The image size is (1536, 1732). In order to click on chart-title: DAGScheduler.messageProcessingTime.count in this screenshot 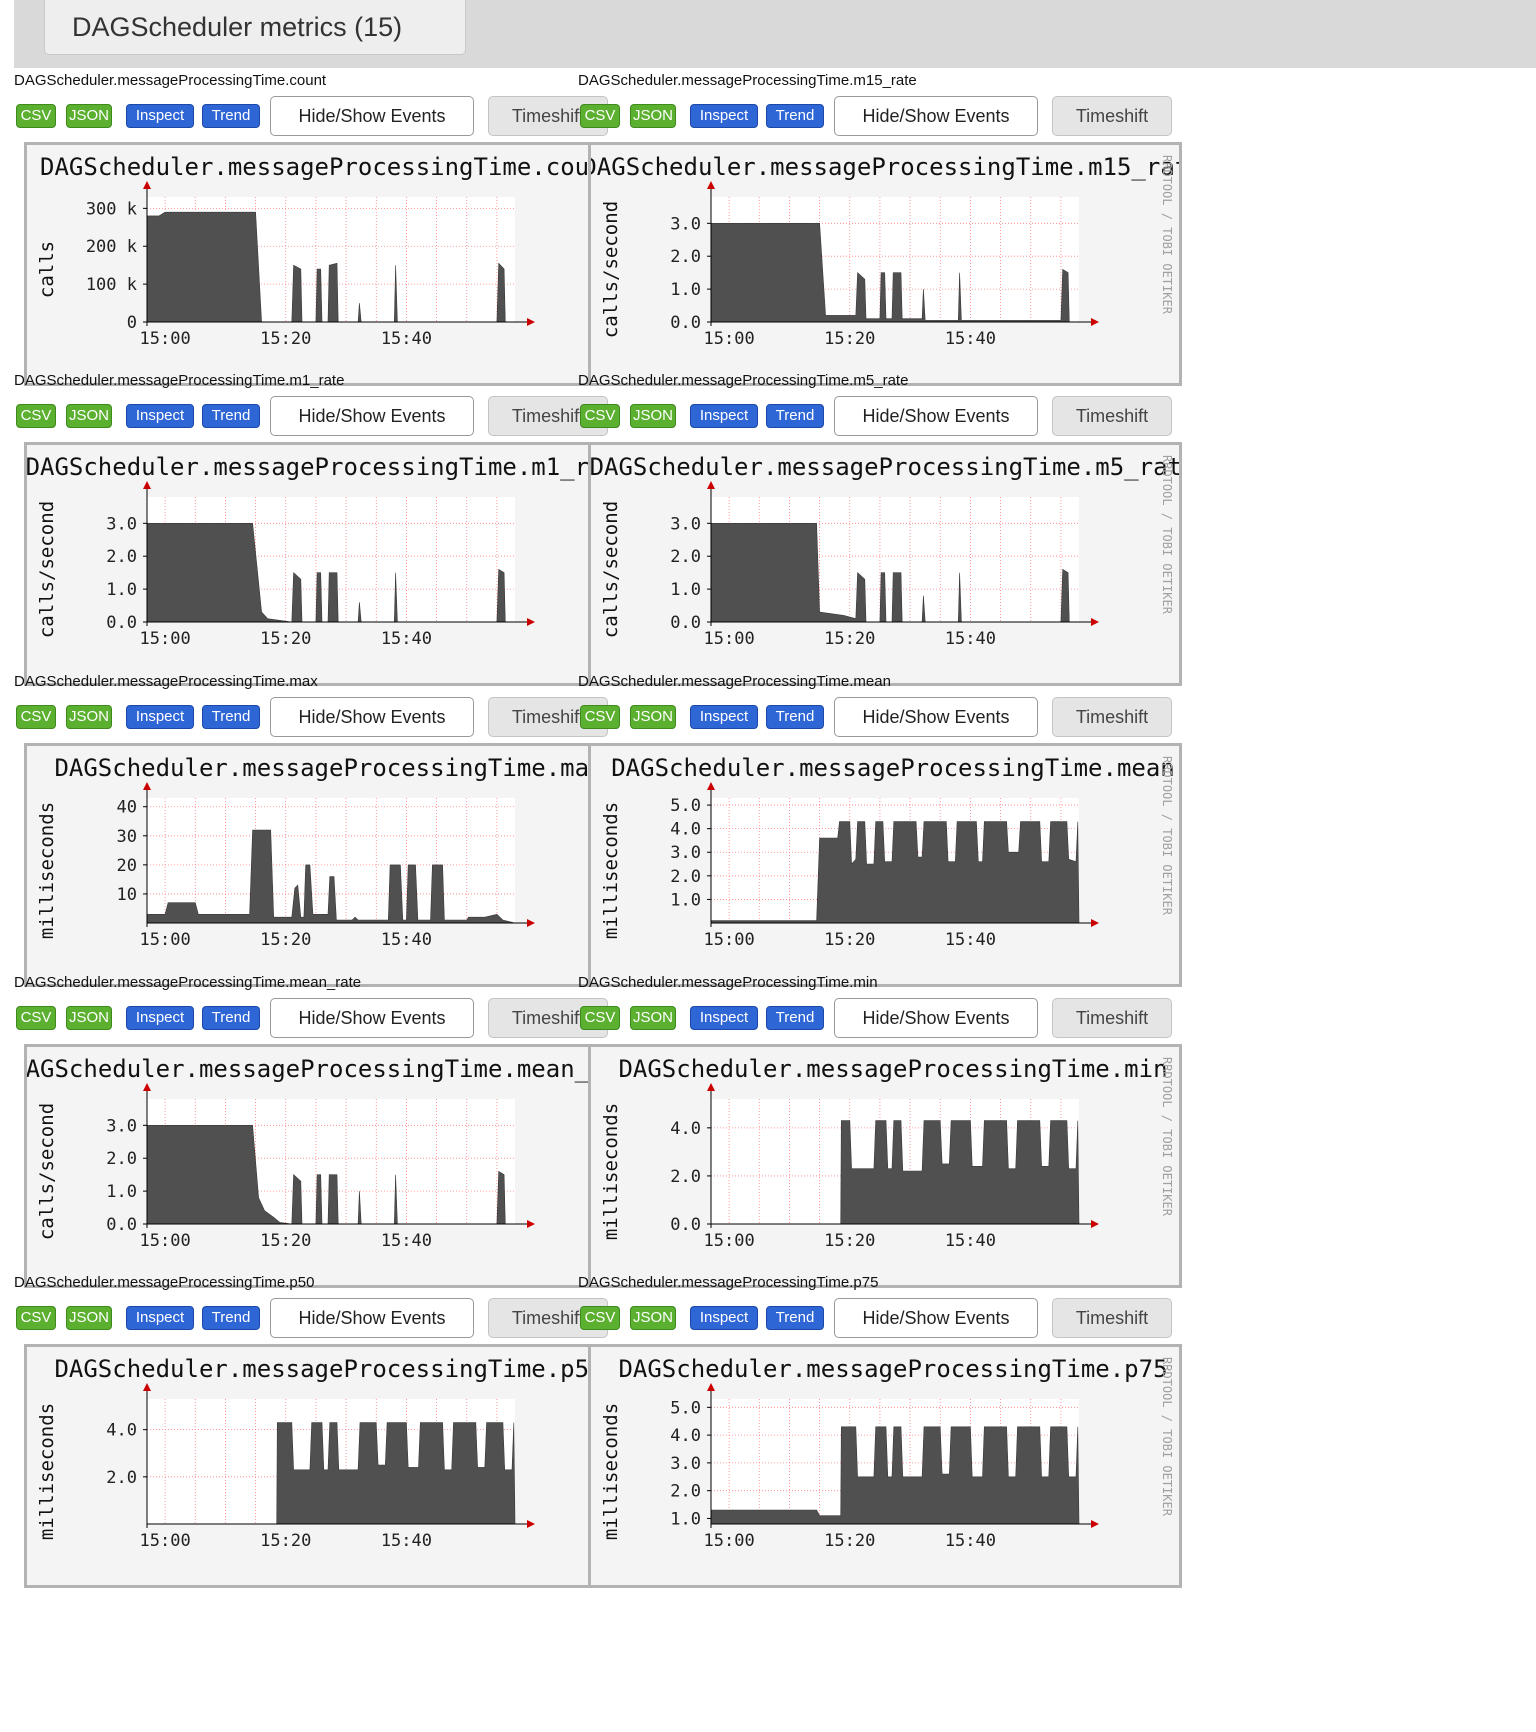, I will do `click(327, 167)`.